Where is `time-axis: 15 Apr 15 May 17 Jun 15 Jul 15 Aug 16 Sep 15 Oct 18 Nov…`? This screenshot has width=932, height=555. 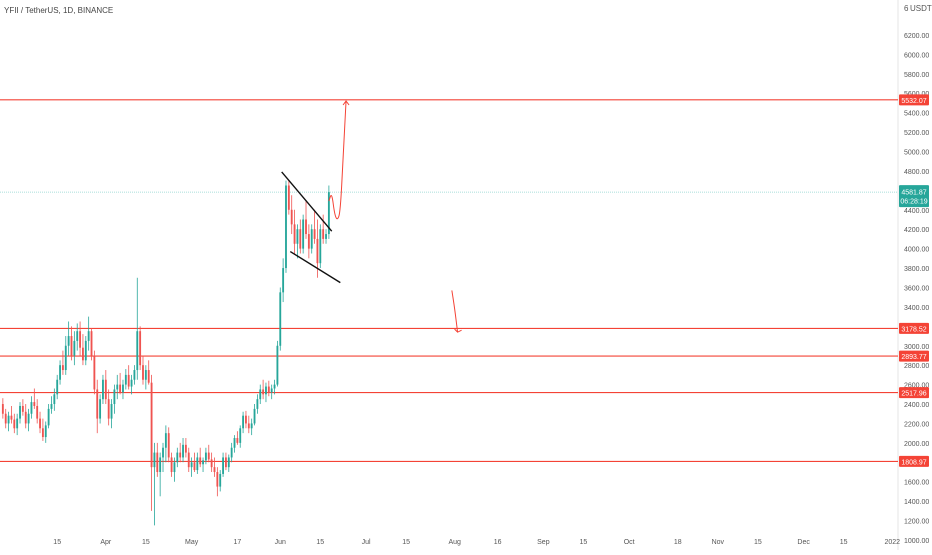 time-axis: 15 Apr 15 May 17 Jun 15 Jul 15 Aug 16 Sep 15 Oct 18 Nov… is located at coordinates (476, 542).